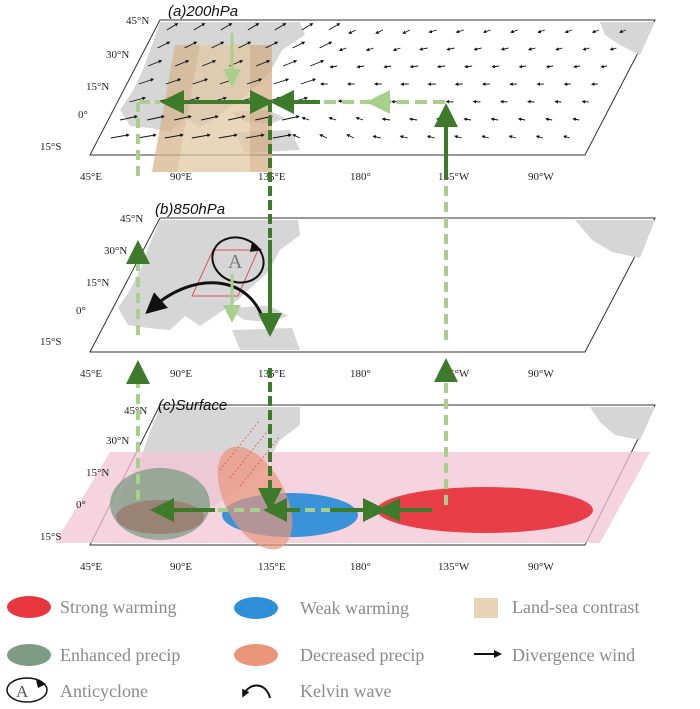 The image size is (700, 709). Describe the element at coordinates (91, 567) in the screenshot. I see `lon-label-c-45e: 45°E` at that location.